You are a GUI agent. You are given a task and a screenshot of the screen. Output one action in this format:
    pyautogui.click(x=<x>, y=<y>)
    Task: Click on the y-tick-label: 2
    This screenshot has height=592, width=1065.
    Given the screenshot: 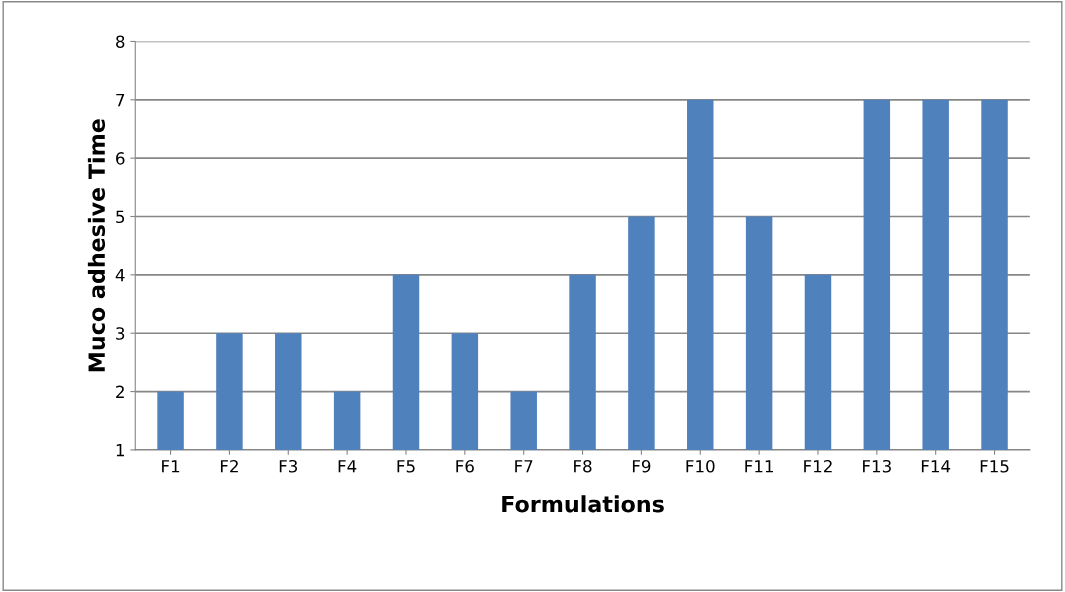 What is the action you would take?
    pyautogui.click(x=120, y=391)
    